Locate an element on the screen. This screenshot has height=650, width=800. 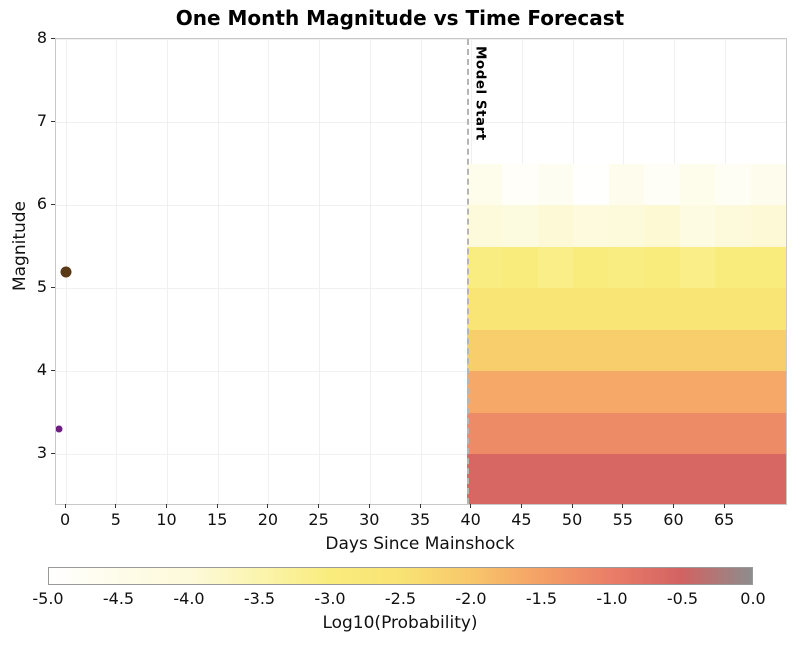
model-start-line is located at coordinates (467, 271).